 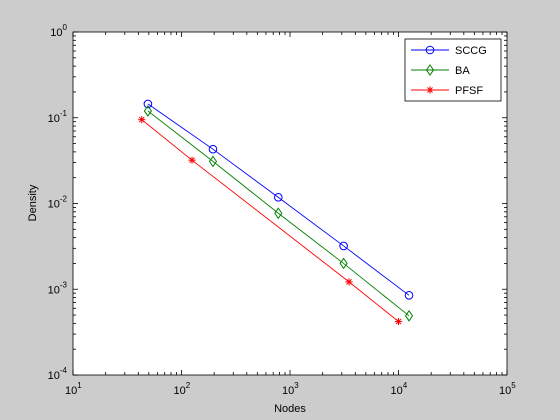 What do you see at coordinates (471, 51) in the screenshot?
I see `legend-label-sccg: SCCG` at bounding box center [471, 51].